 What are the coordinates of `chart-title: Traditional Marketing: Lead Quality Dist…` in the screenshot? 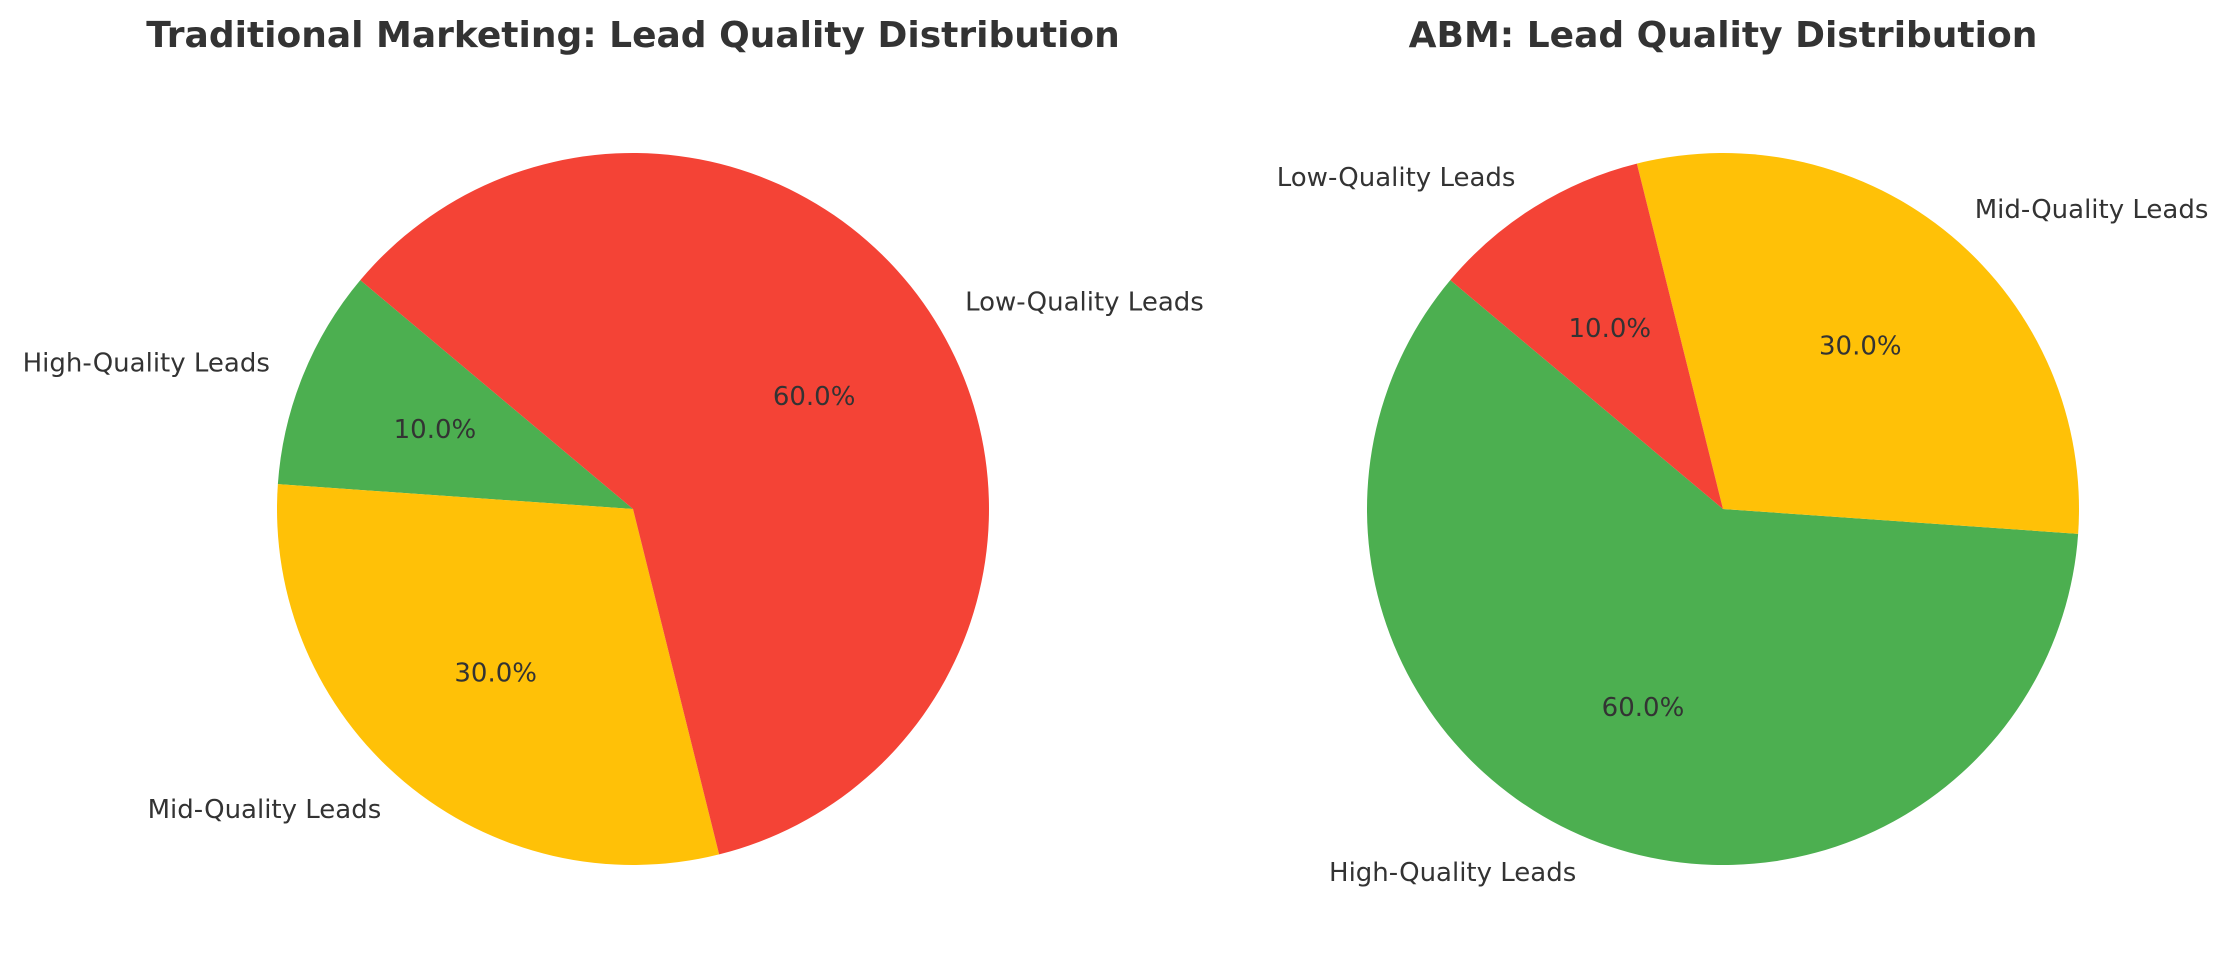 It's located at (633, 35).